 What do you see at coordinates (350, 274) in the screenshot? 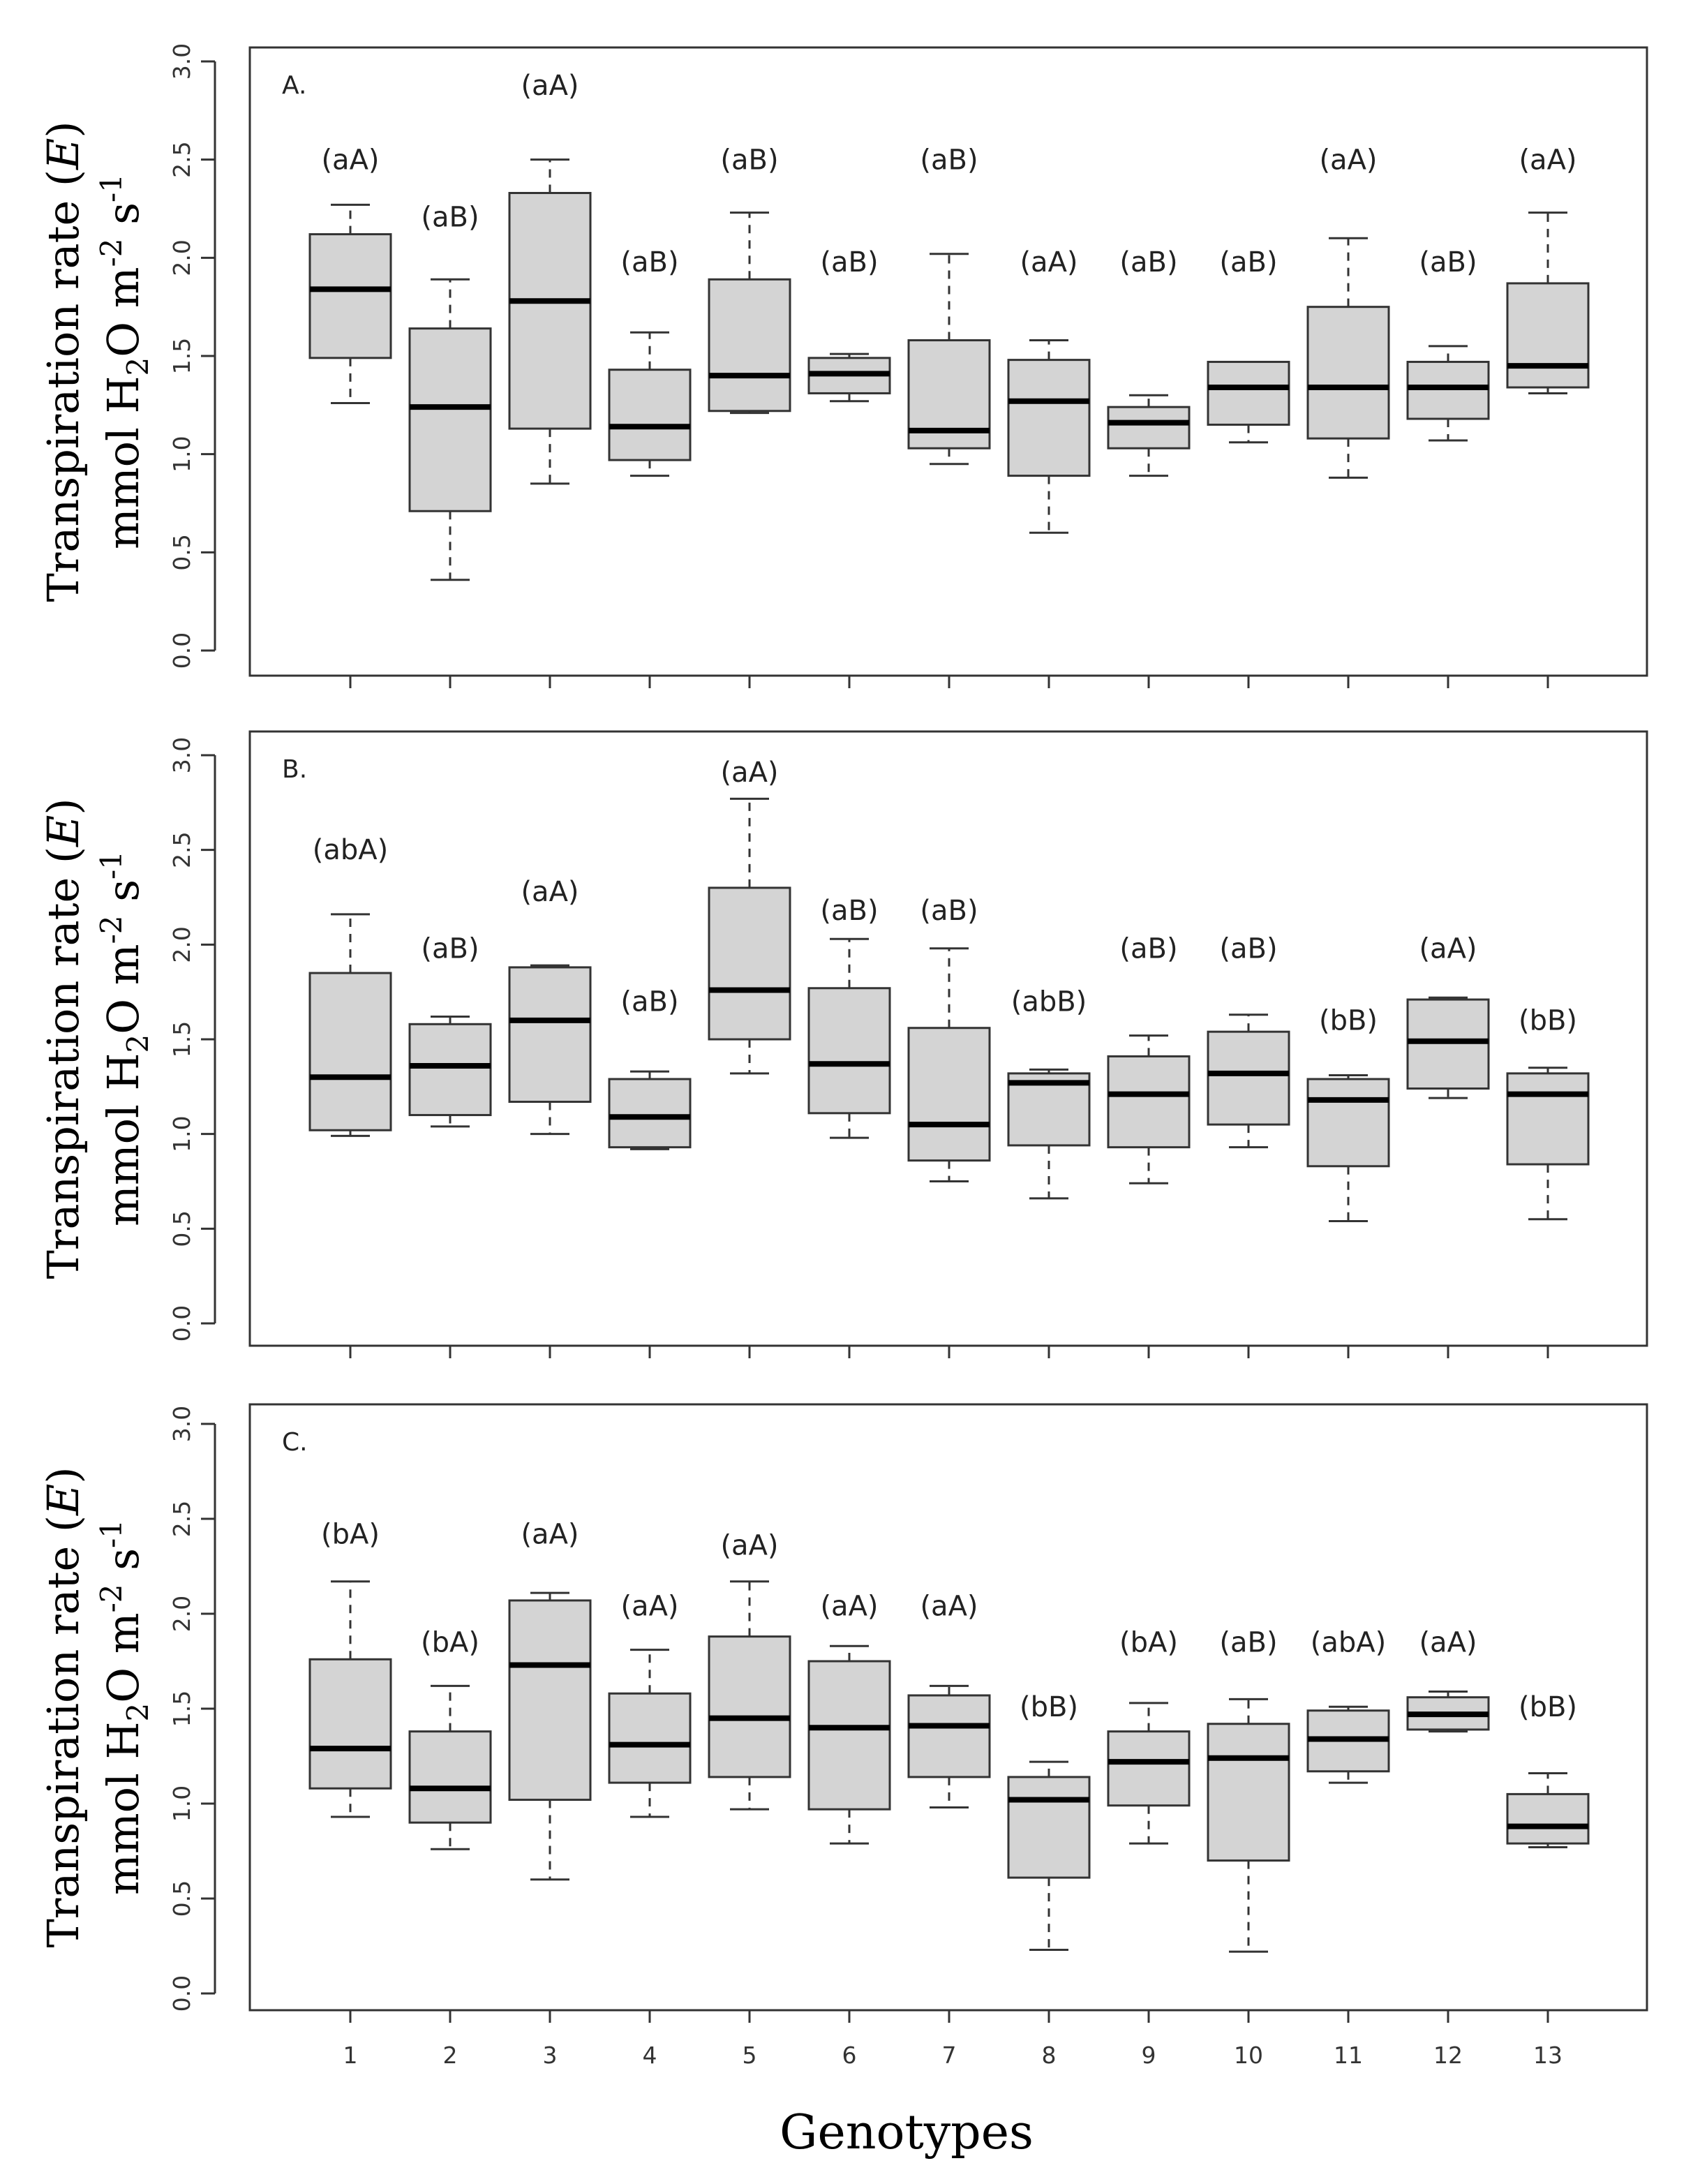
I see `box-genotype-1: (aA)` at bounding box center [350, 274].